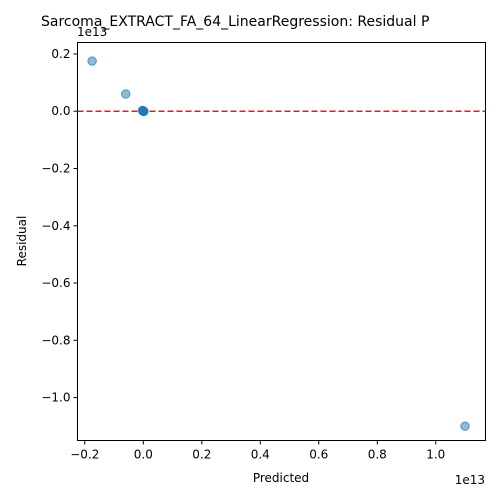  I want to click on x-axis-label: Predicted, so click(281, 478).